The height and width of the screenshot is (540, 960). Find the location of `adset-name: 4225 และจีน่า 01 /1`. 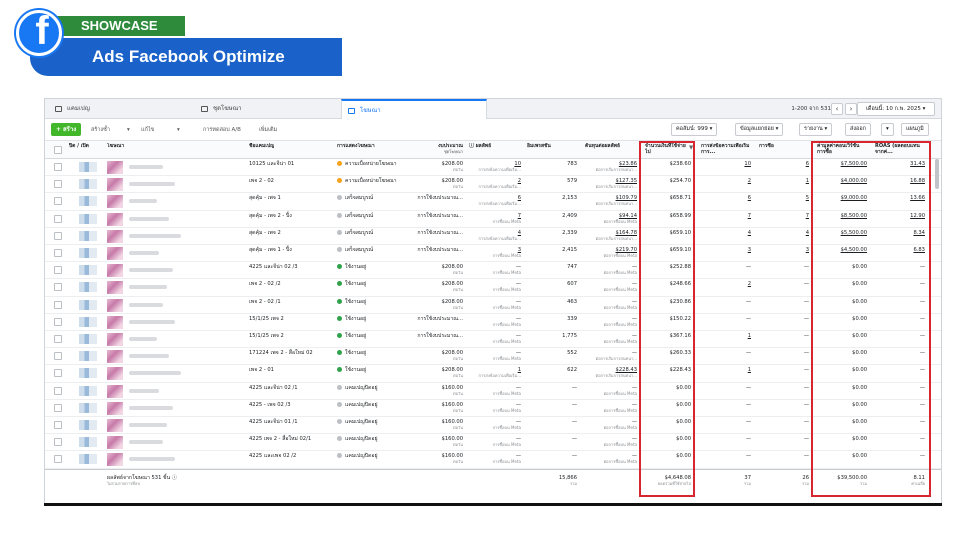

adset-name: 4225 และจีน่า 01 /1 is located at coordinates (273, 422).